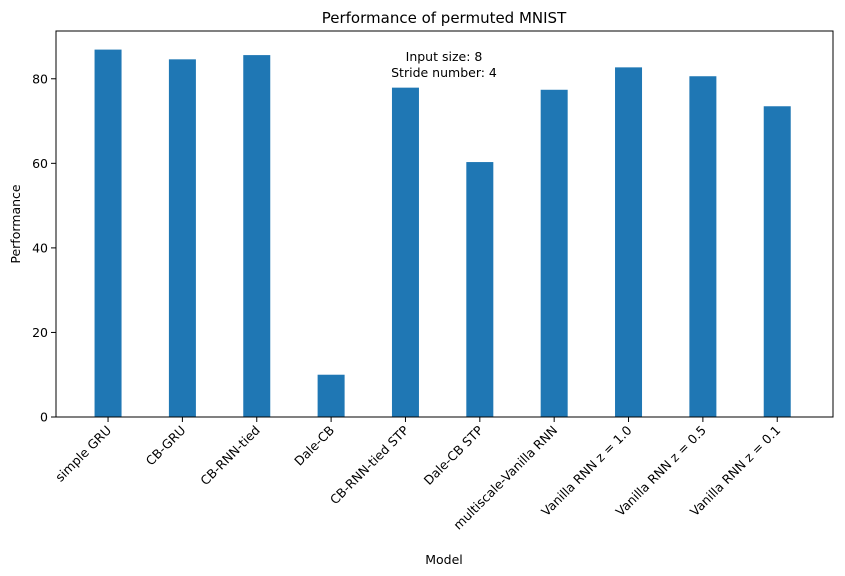 This screenshot has height=576, width=845. Describe the element at coordinates (369, 464) in the screenshot. I see `x-tick-label-4: CB-RNN-tied STP` at that location.